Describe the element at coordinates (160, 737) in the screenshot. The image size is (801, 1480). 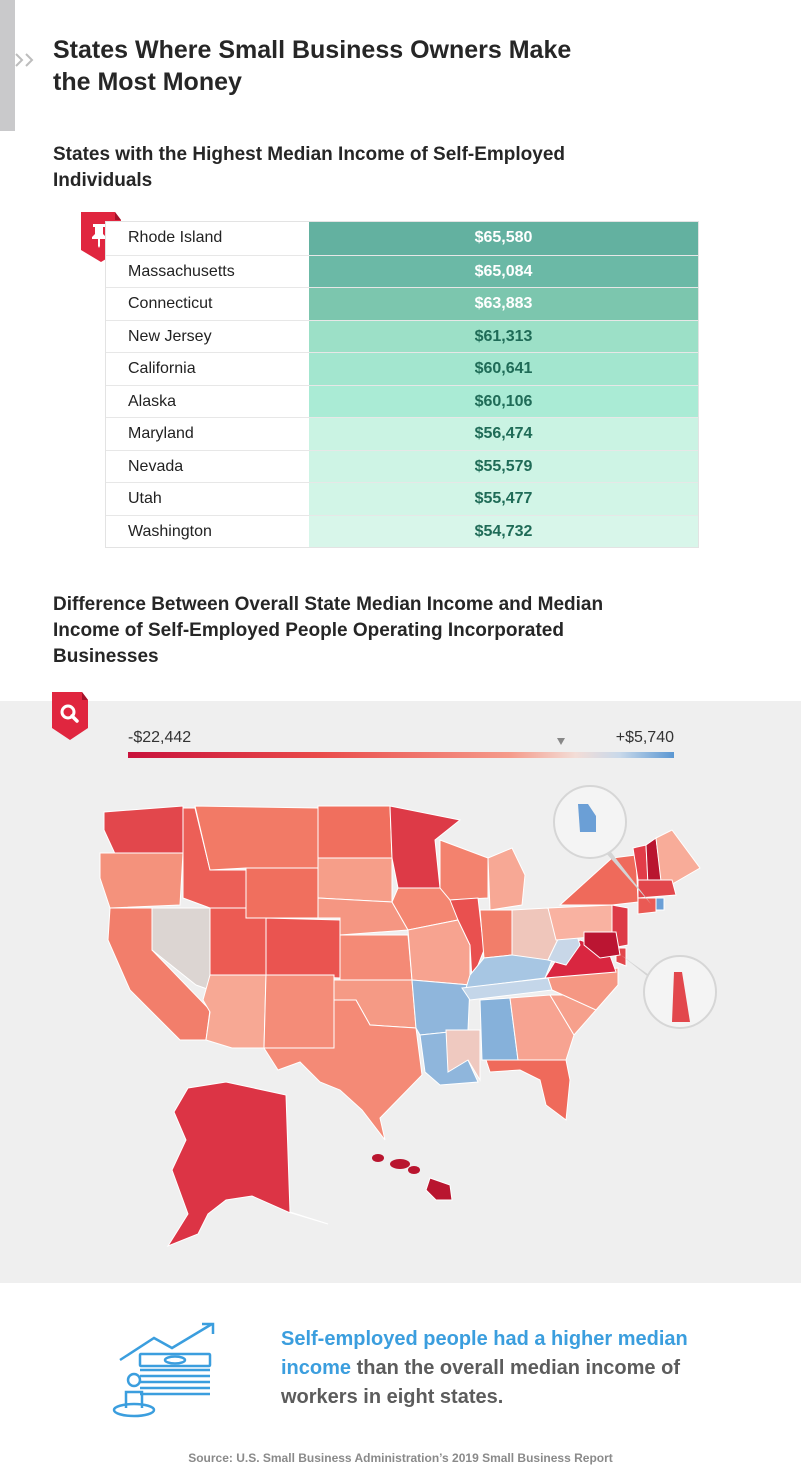
I see `legend-min-label: -$22,442` at that location.